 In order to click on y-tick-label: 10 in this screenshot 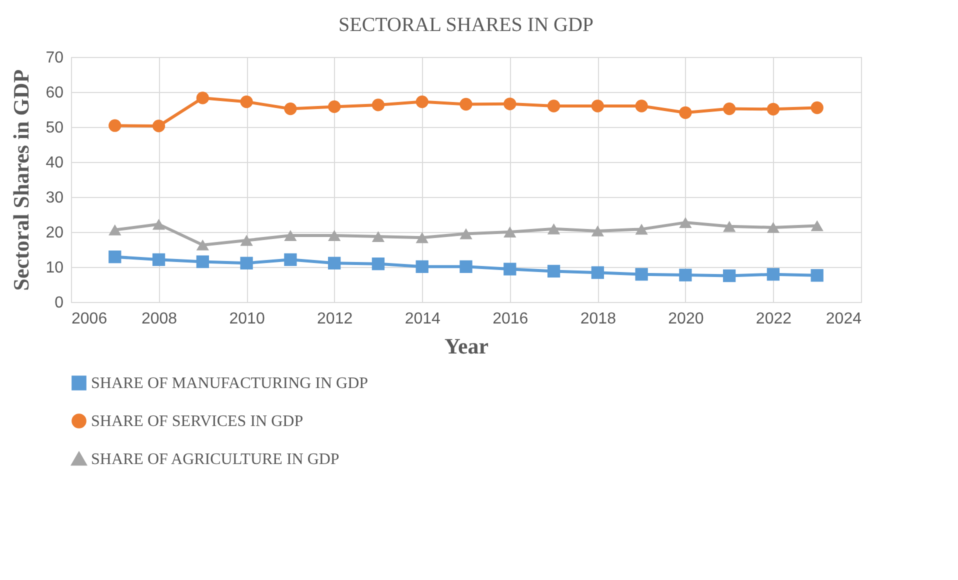, I will do `click(55, 268)`.